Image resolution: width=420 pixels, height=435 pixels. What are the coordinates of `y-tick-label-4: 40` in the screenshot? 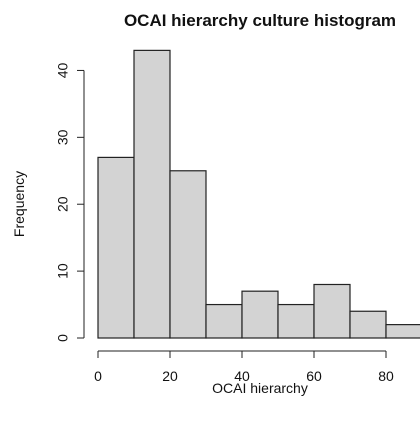 It's located at (63, 70).